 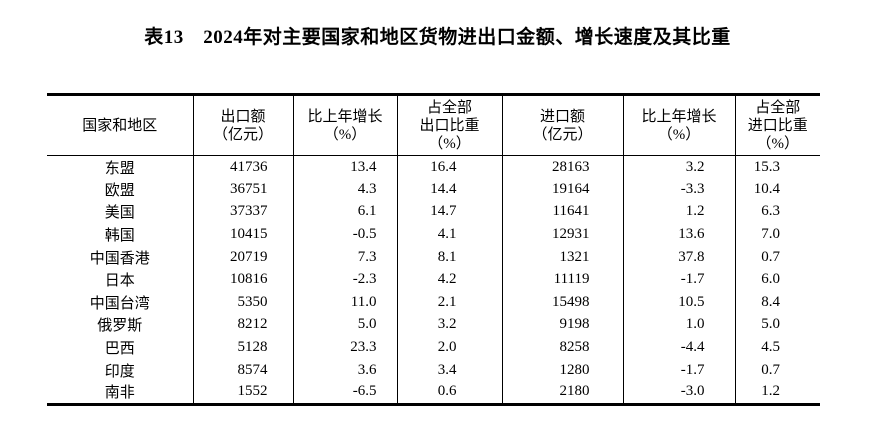 What do you see at coordinates (449, 370) in the screenshot?
I see `cell-export-share: 3.4` at bounding box center [449, 370].